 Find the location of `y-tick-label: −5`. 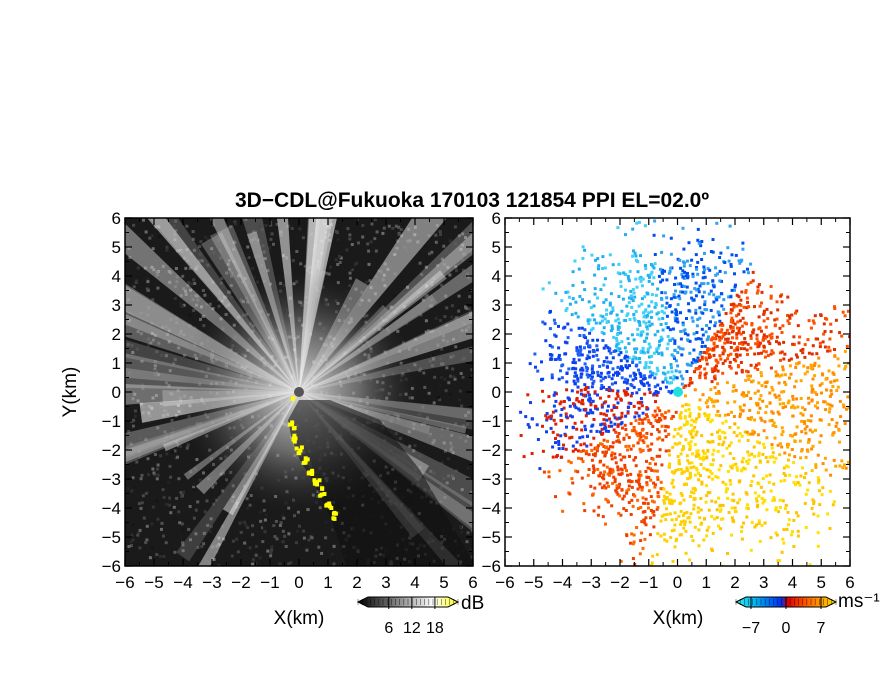

y-tick-label: −5 is located at coordinates (491, 537).